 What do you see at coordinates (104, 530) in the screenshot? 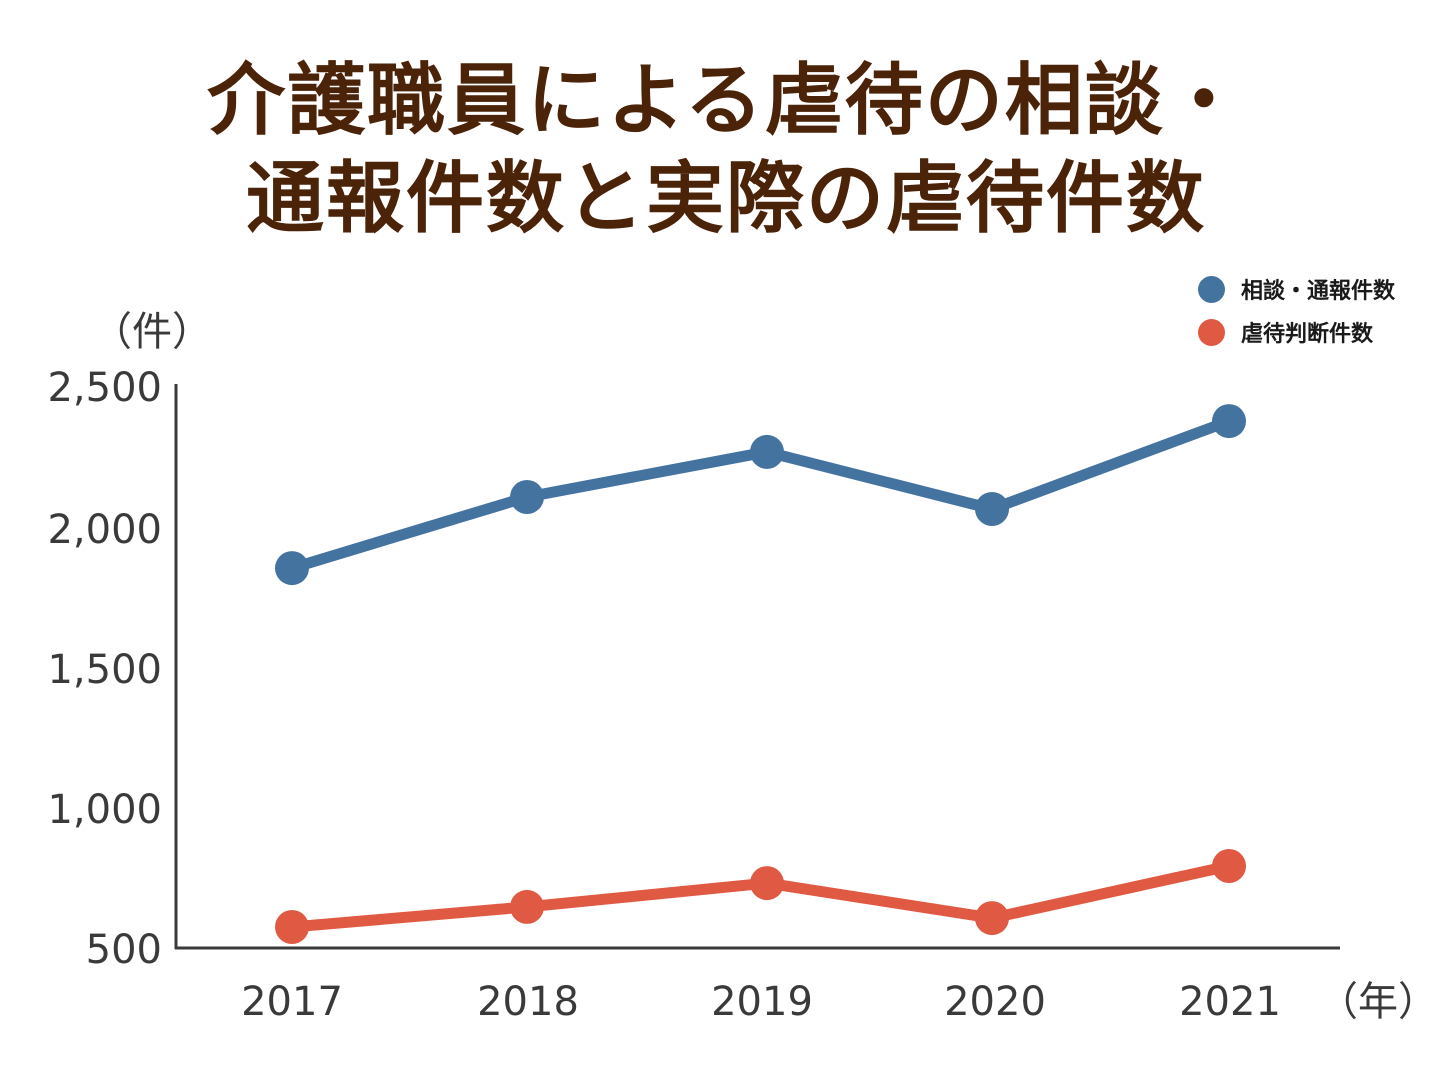
I see `y-tick-2000: 2,000` at bounding box center [104, 530].